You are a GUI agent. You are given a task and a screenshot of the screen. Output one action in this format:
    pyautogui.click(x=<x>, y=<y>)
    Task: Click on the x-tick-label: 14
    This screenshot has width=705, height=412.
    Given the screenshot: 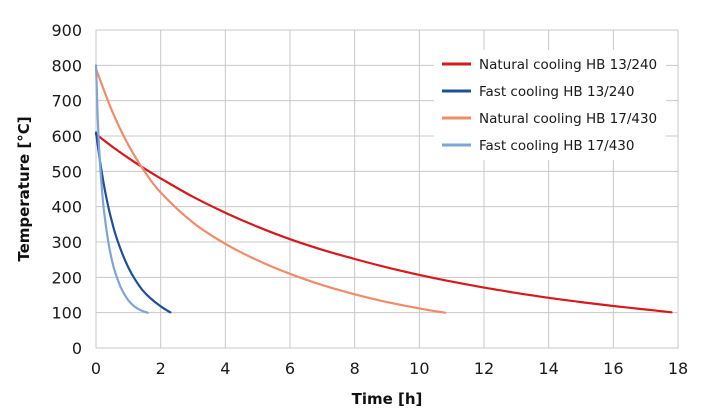 What is the action you would take?
    pyautogui.click(x=548, y=368)
    